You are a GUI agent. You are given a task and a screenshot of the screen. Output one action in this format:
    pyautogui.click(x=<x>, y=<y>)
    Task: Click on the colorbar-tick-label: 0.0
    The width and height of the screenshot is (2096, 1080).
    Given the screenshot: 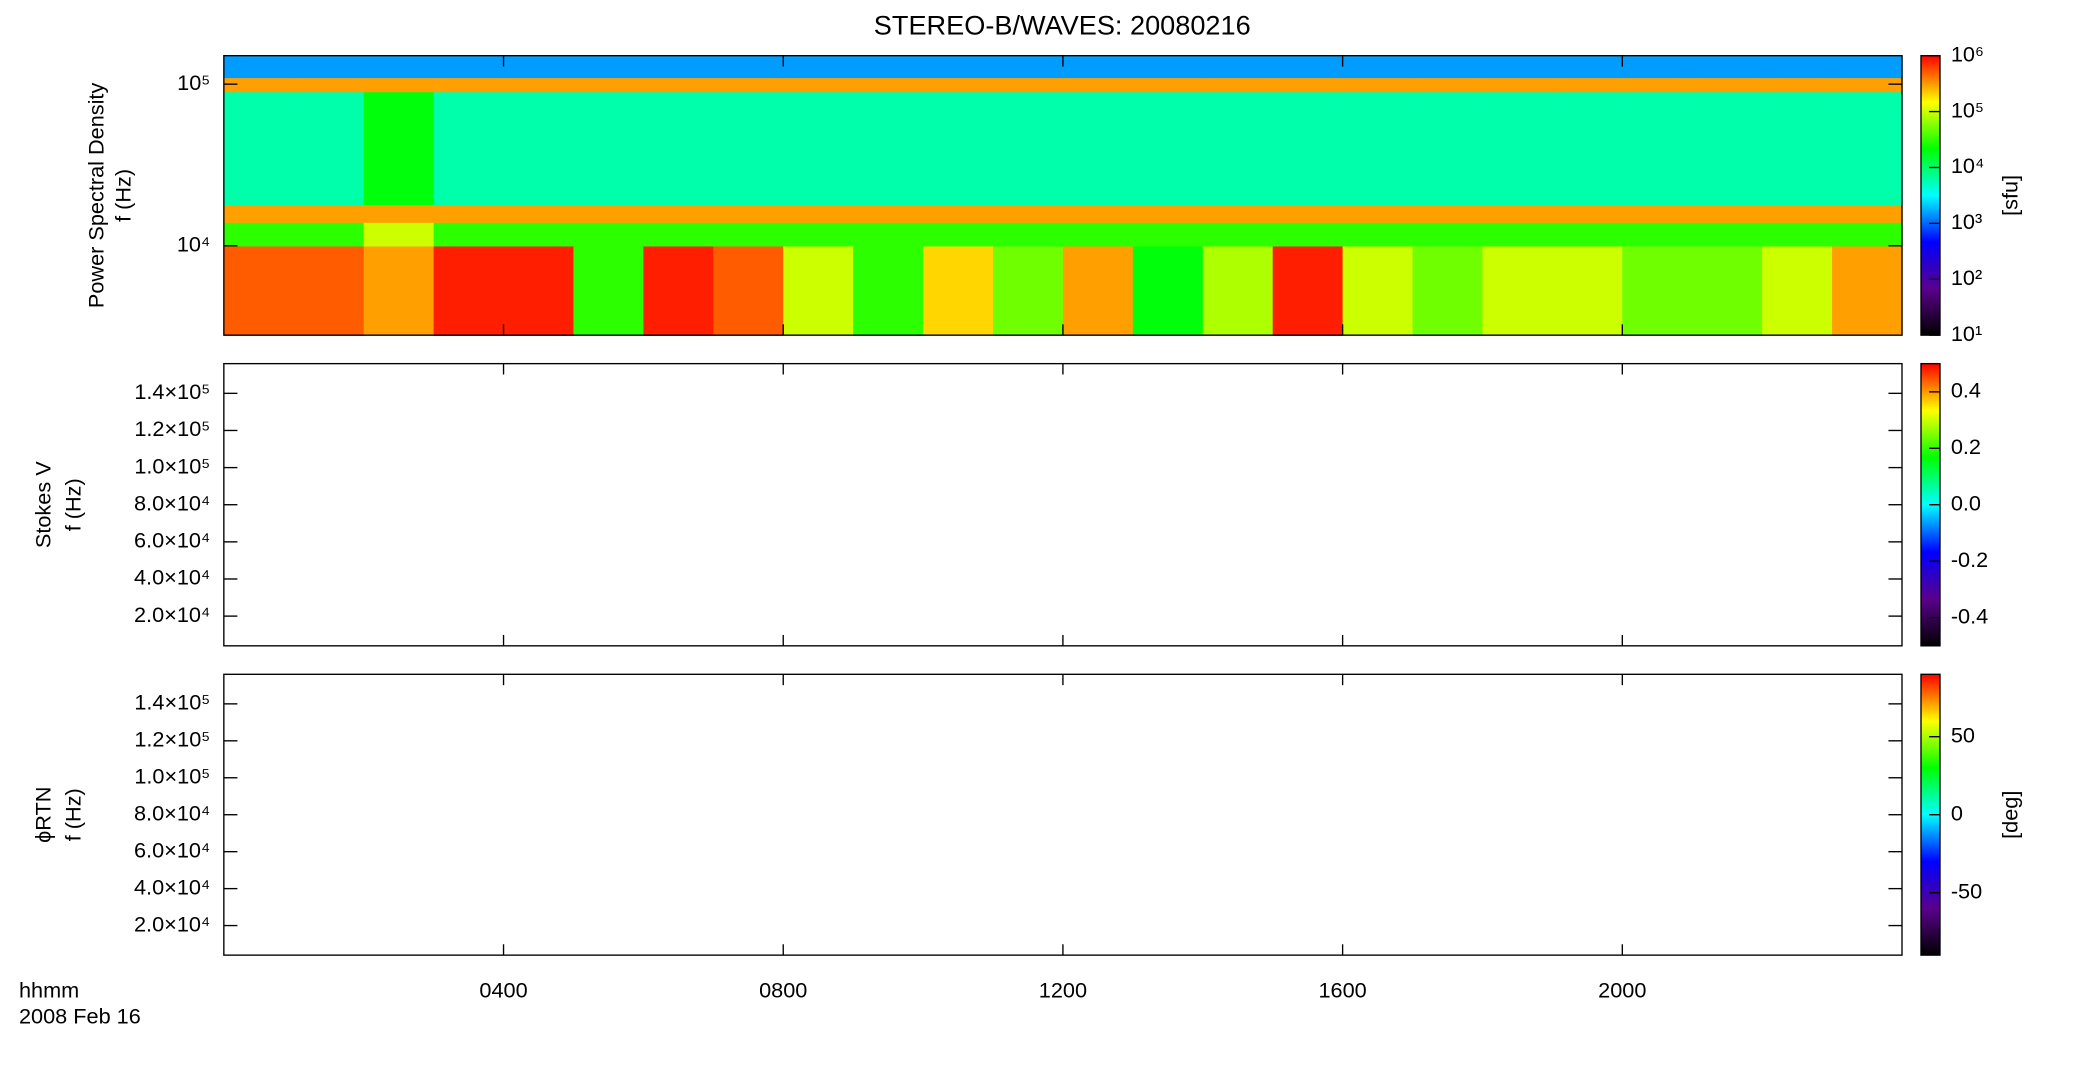 What is the action you would take?
    pyautogui.click(x=1966, y=502)
    